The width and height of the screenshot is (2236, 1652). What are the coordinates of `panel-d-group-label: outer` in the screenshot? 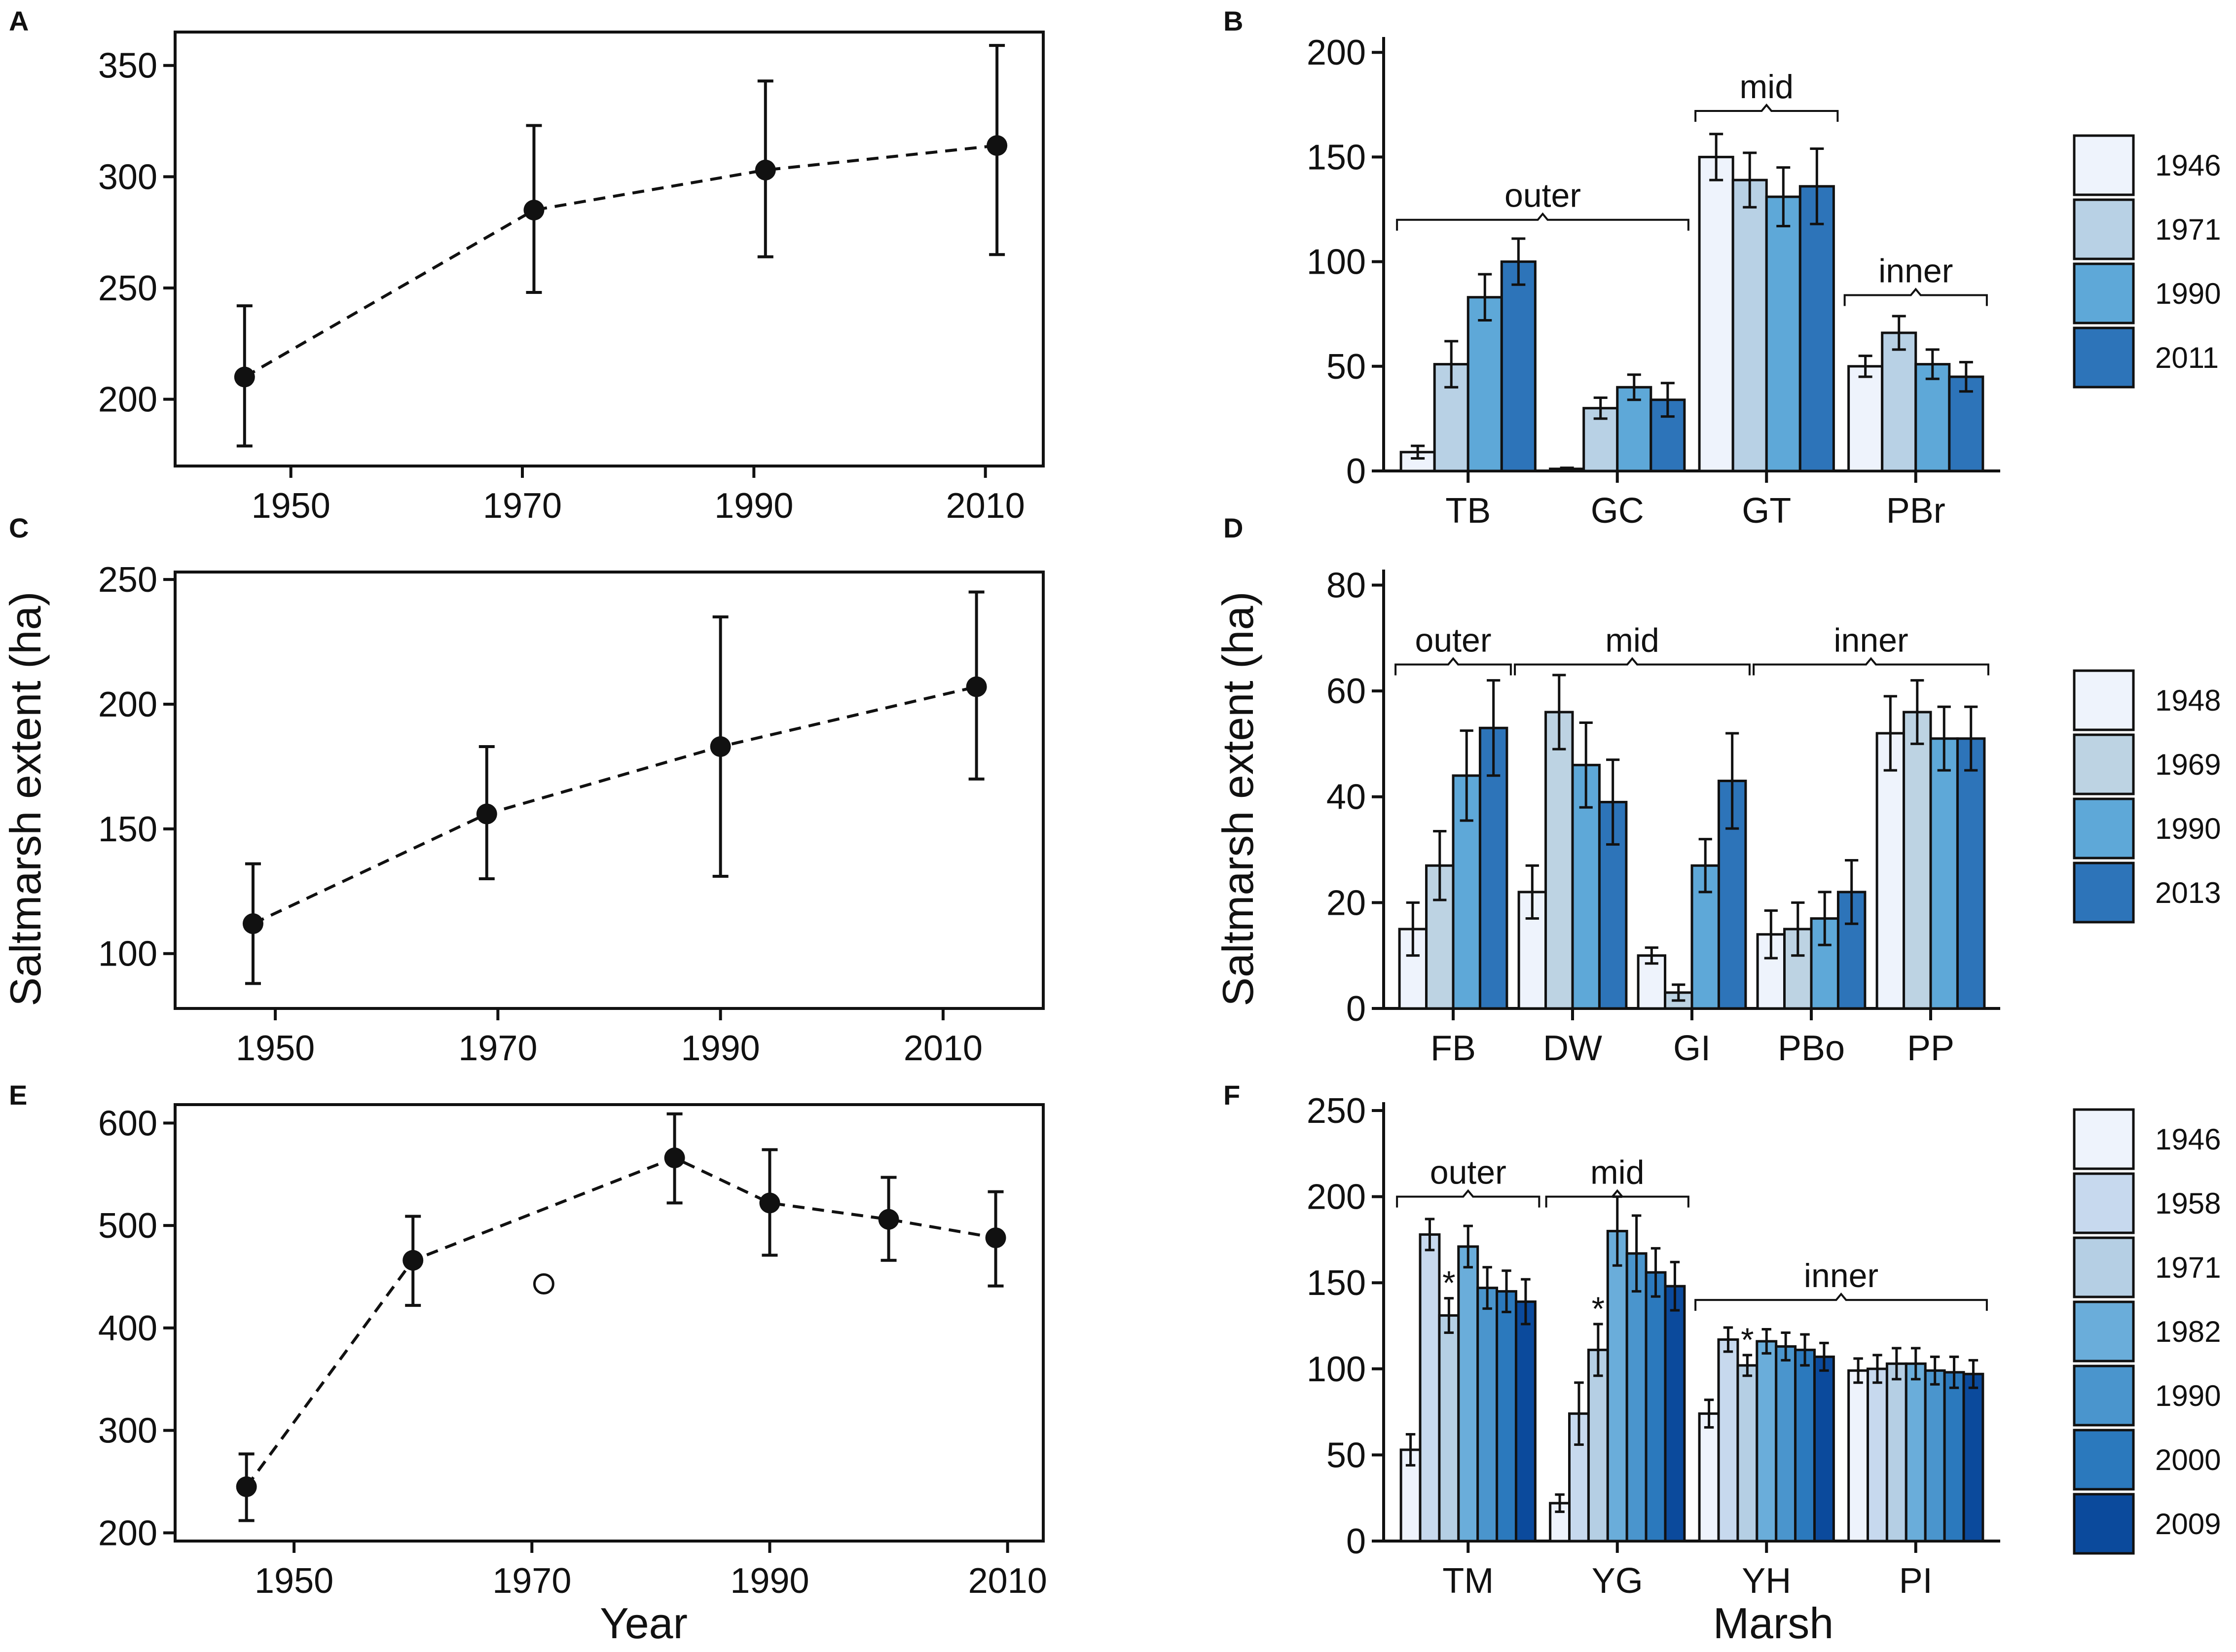 It's located at (1453, 640).